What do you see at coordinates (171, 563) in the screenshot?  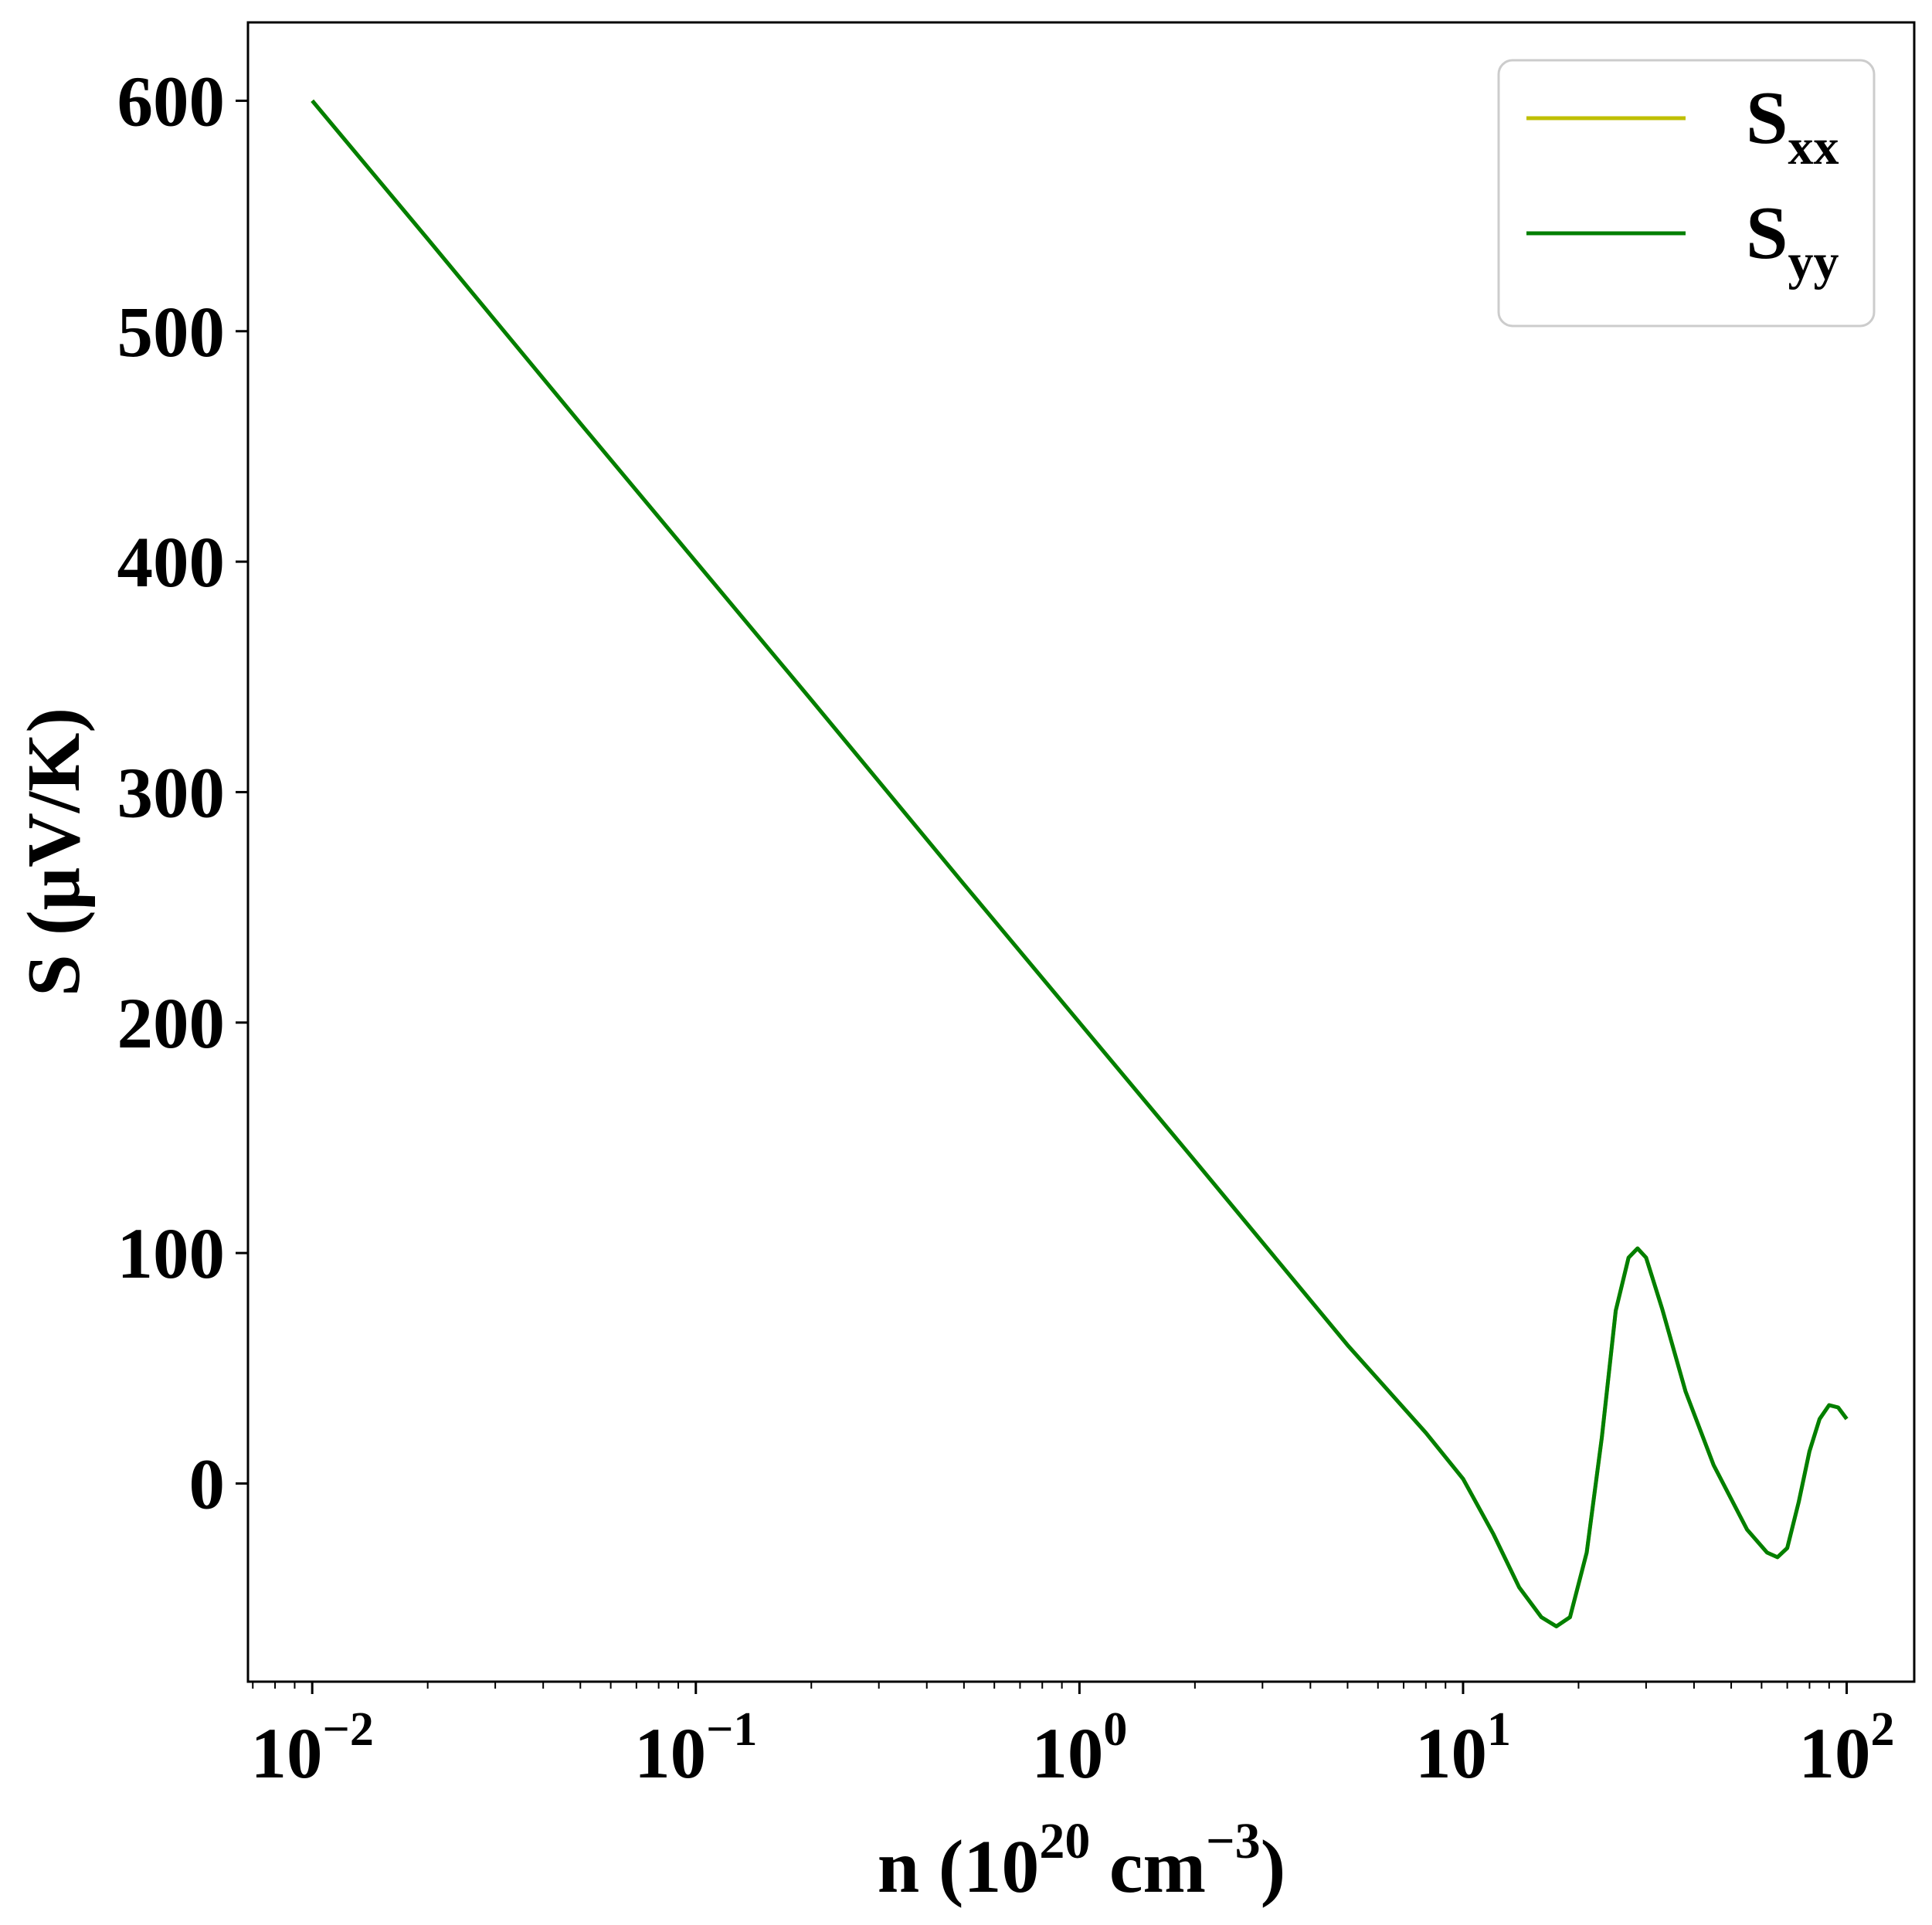 I see `y-tick-label: 400` at bounding box center [171, 563].